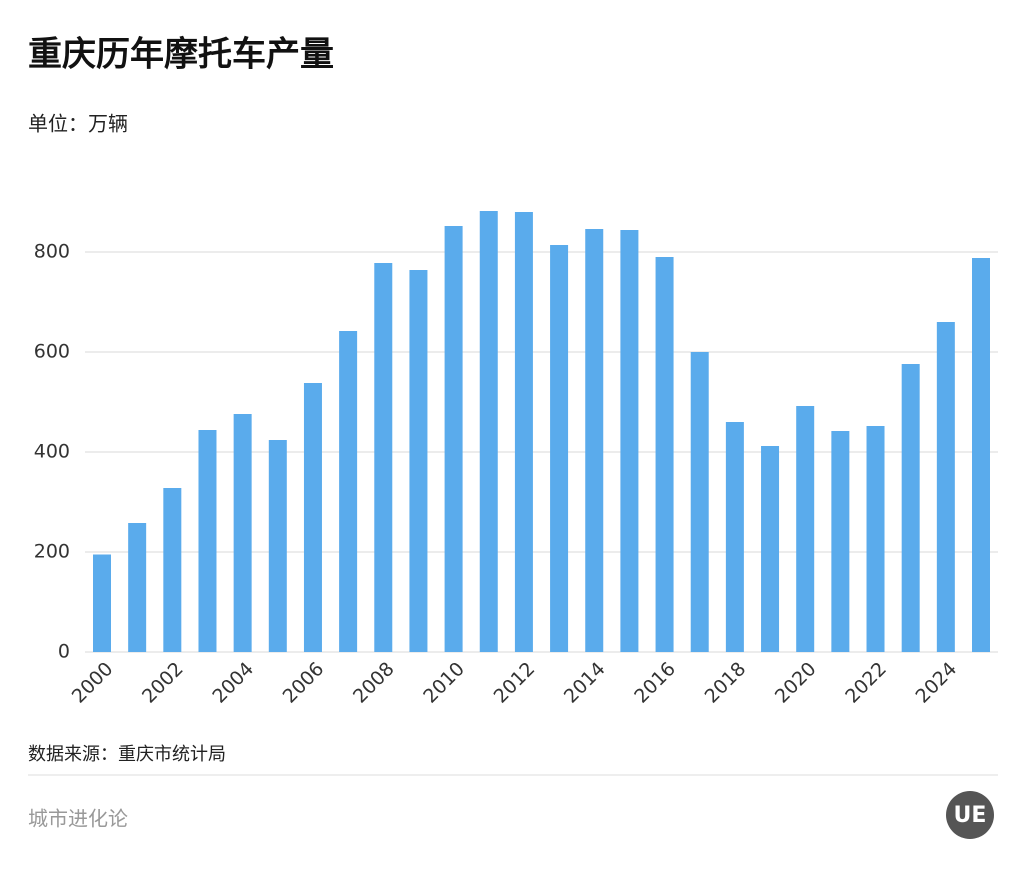  What do you see at coordinates (78, 819) in the screenshot?
I see `footer-brand: 城市进化论` at bounding box center [78, 819].